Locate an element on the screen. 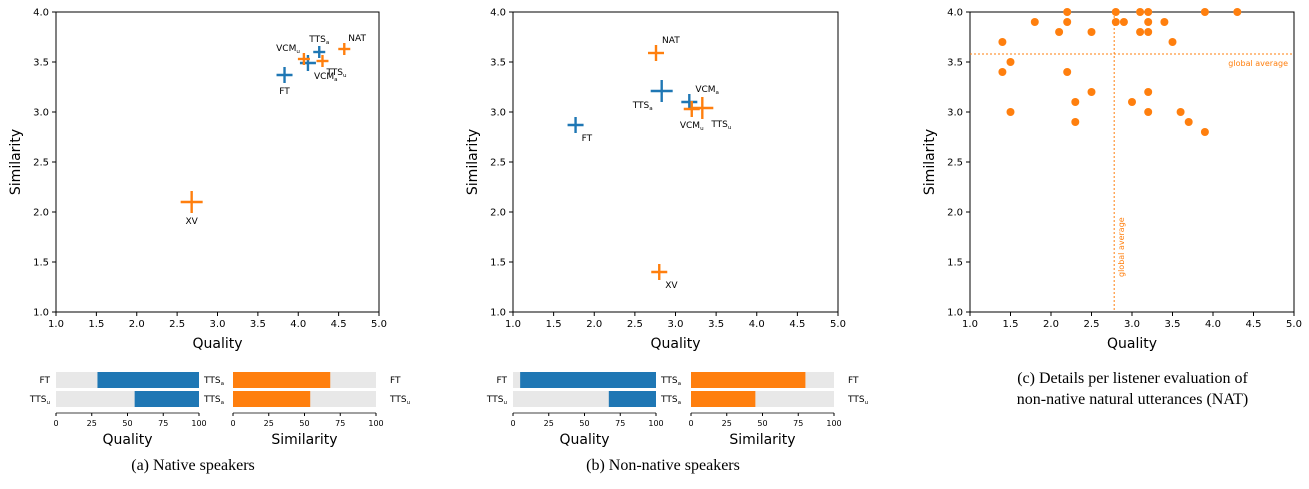 Image resolution: width=1309 pixels, height=489 pixels. a-scatter-xtick-label: 5.0 is located at coordinates (379, 324).